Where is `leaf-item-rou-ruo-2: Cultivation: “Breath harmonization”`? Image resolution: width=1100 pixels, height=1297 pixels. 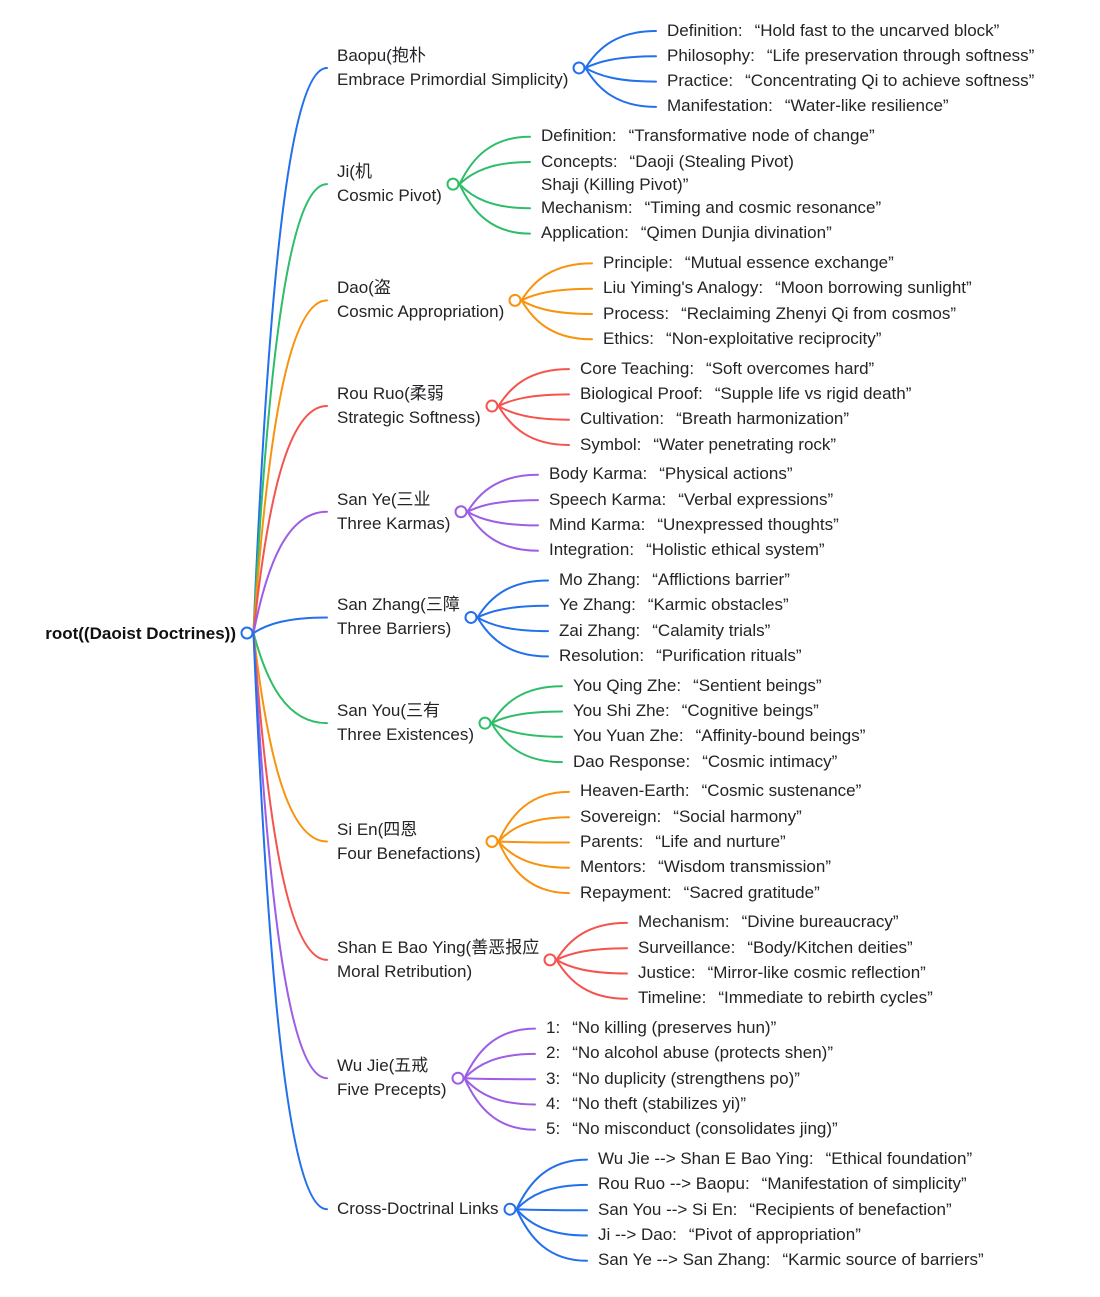
leaf-item-rou-ruo-2: Cultivation: “Breath harmonization” is located at coordinates (714, 418).